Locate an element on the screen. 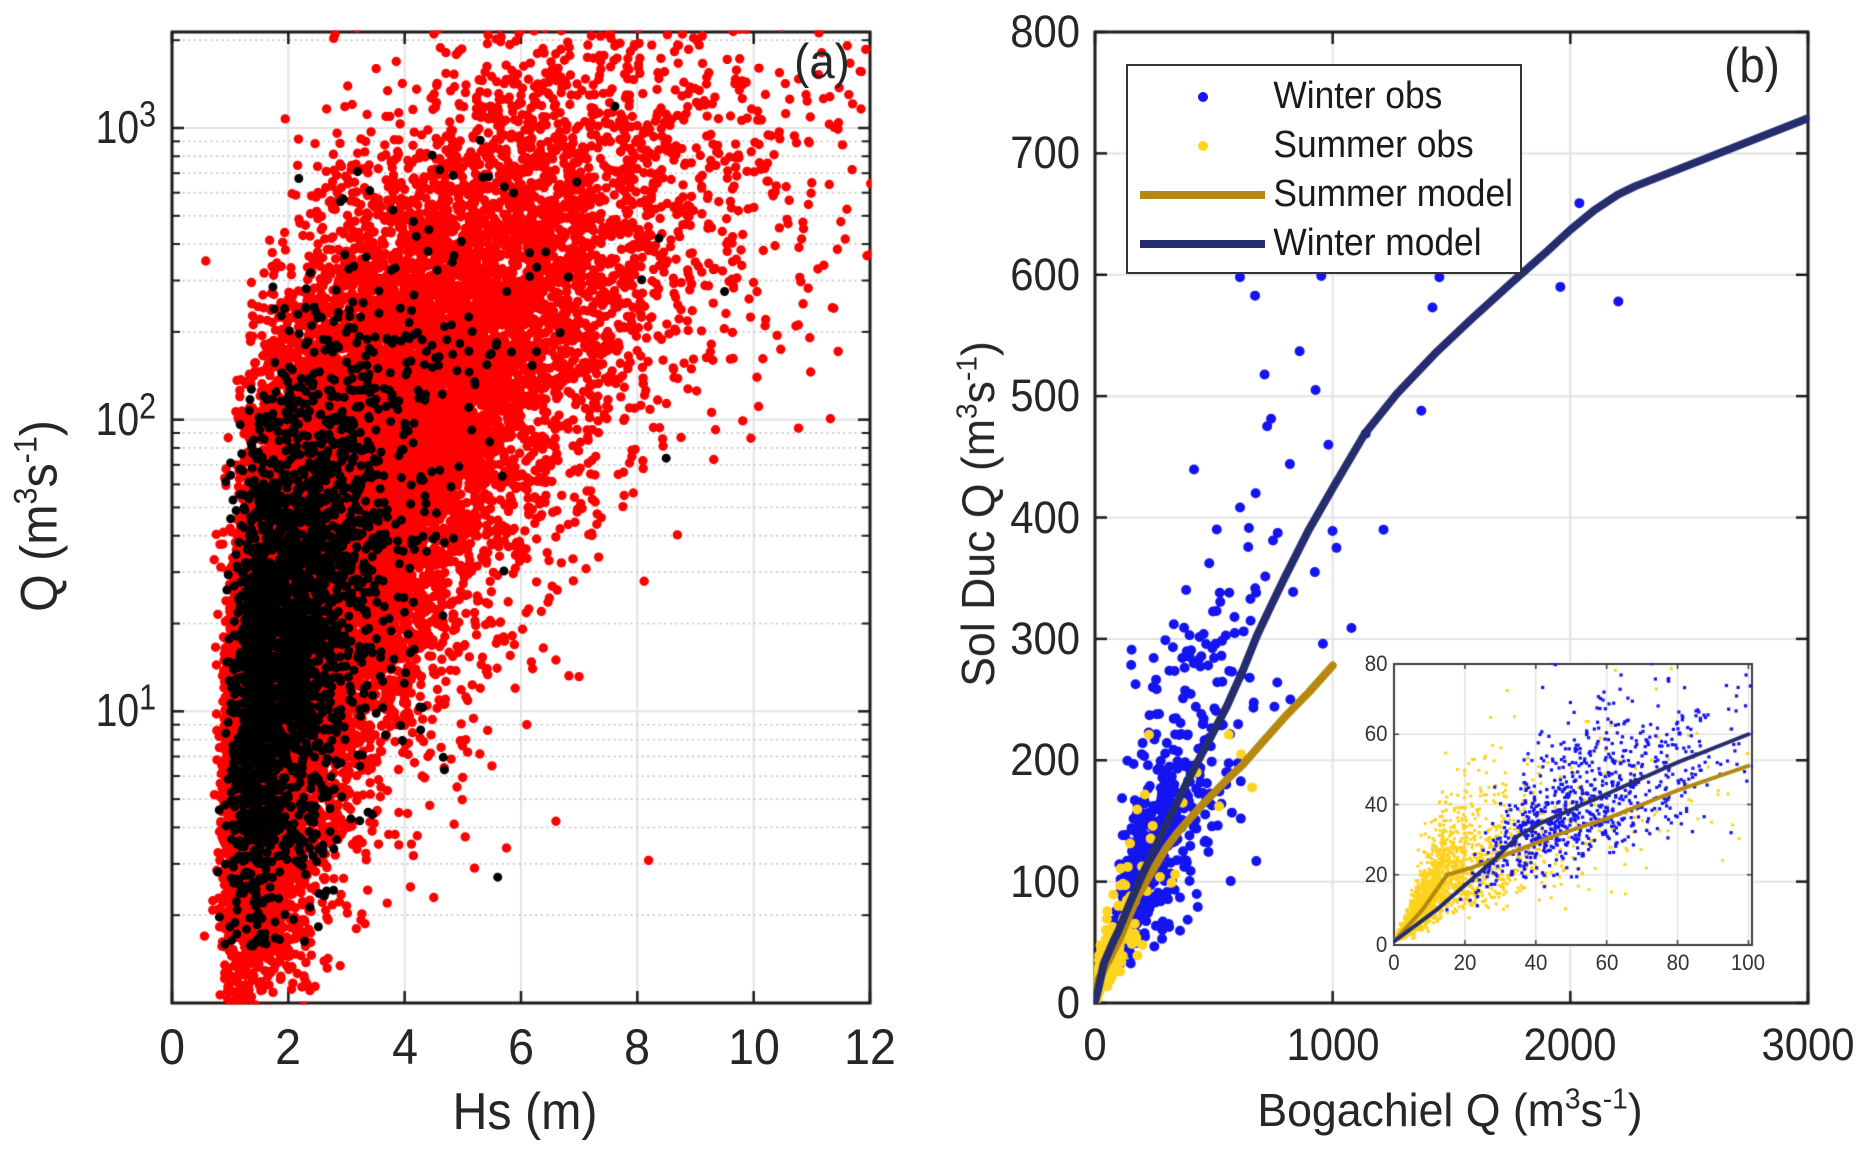 This screenshot has height=1154, width=1861. inset-y-tick-20: 20 is located at coordinates (1375, 874).